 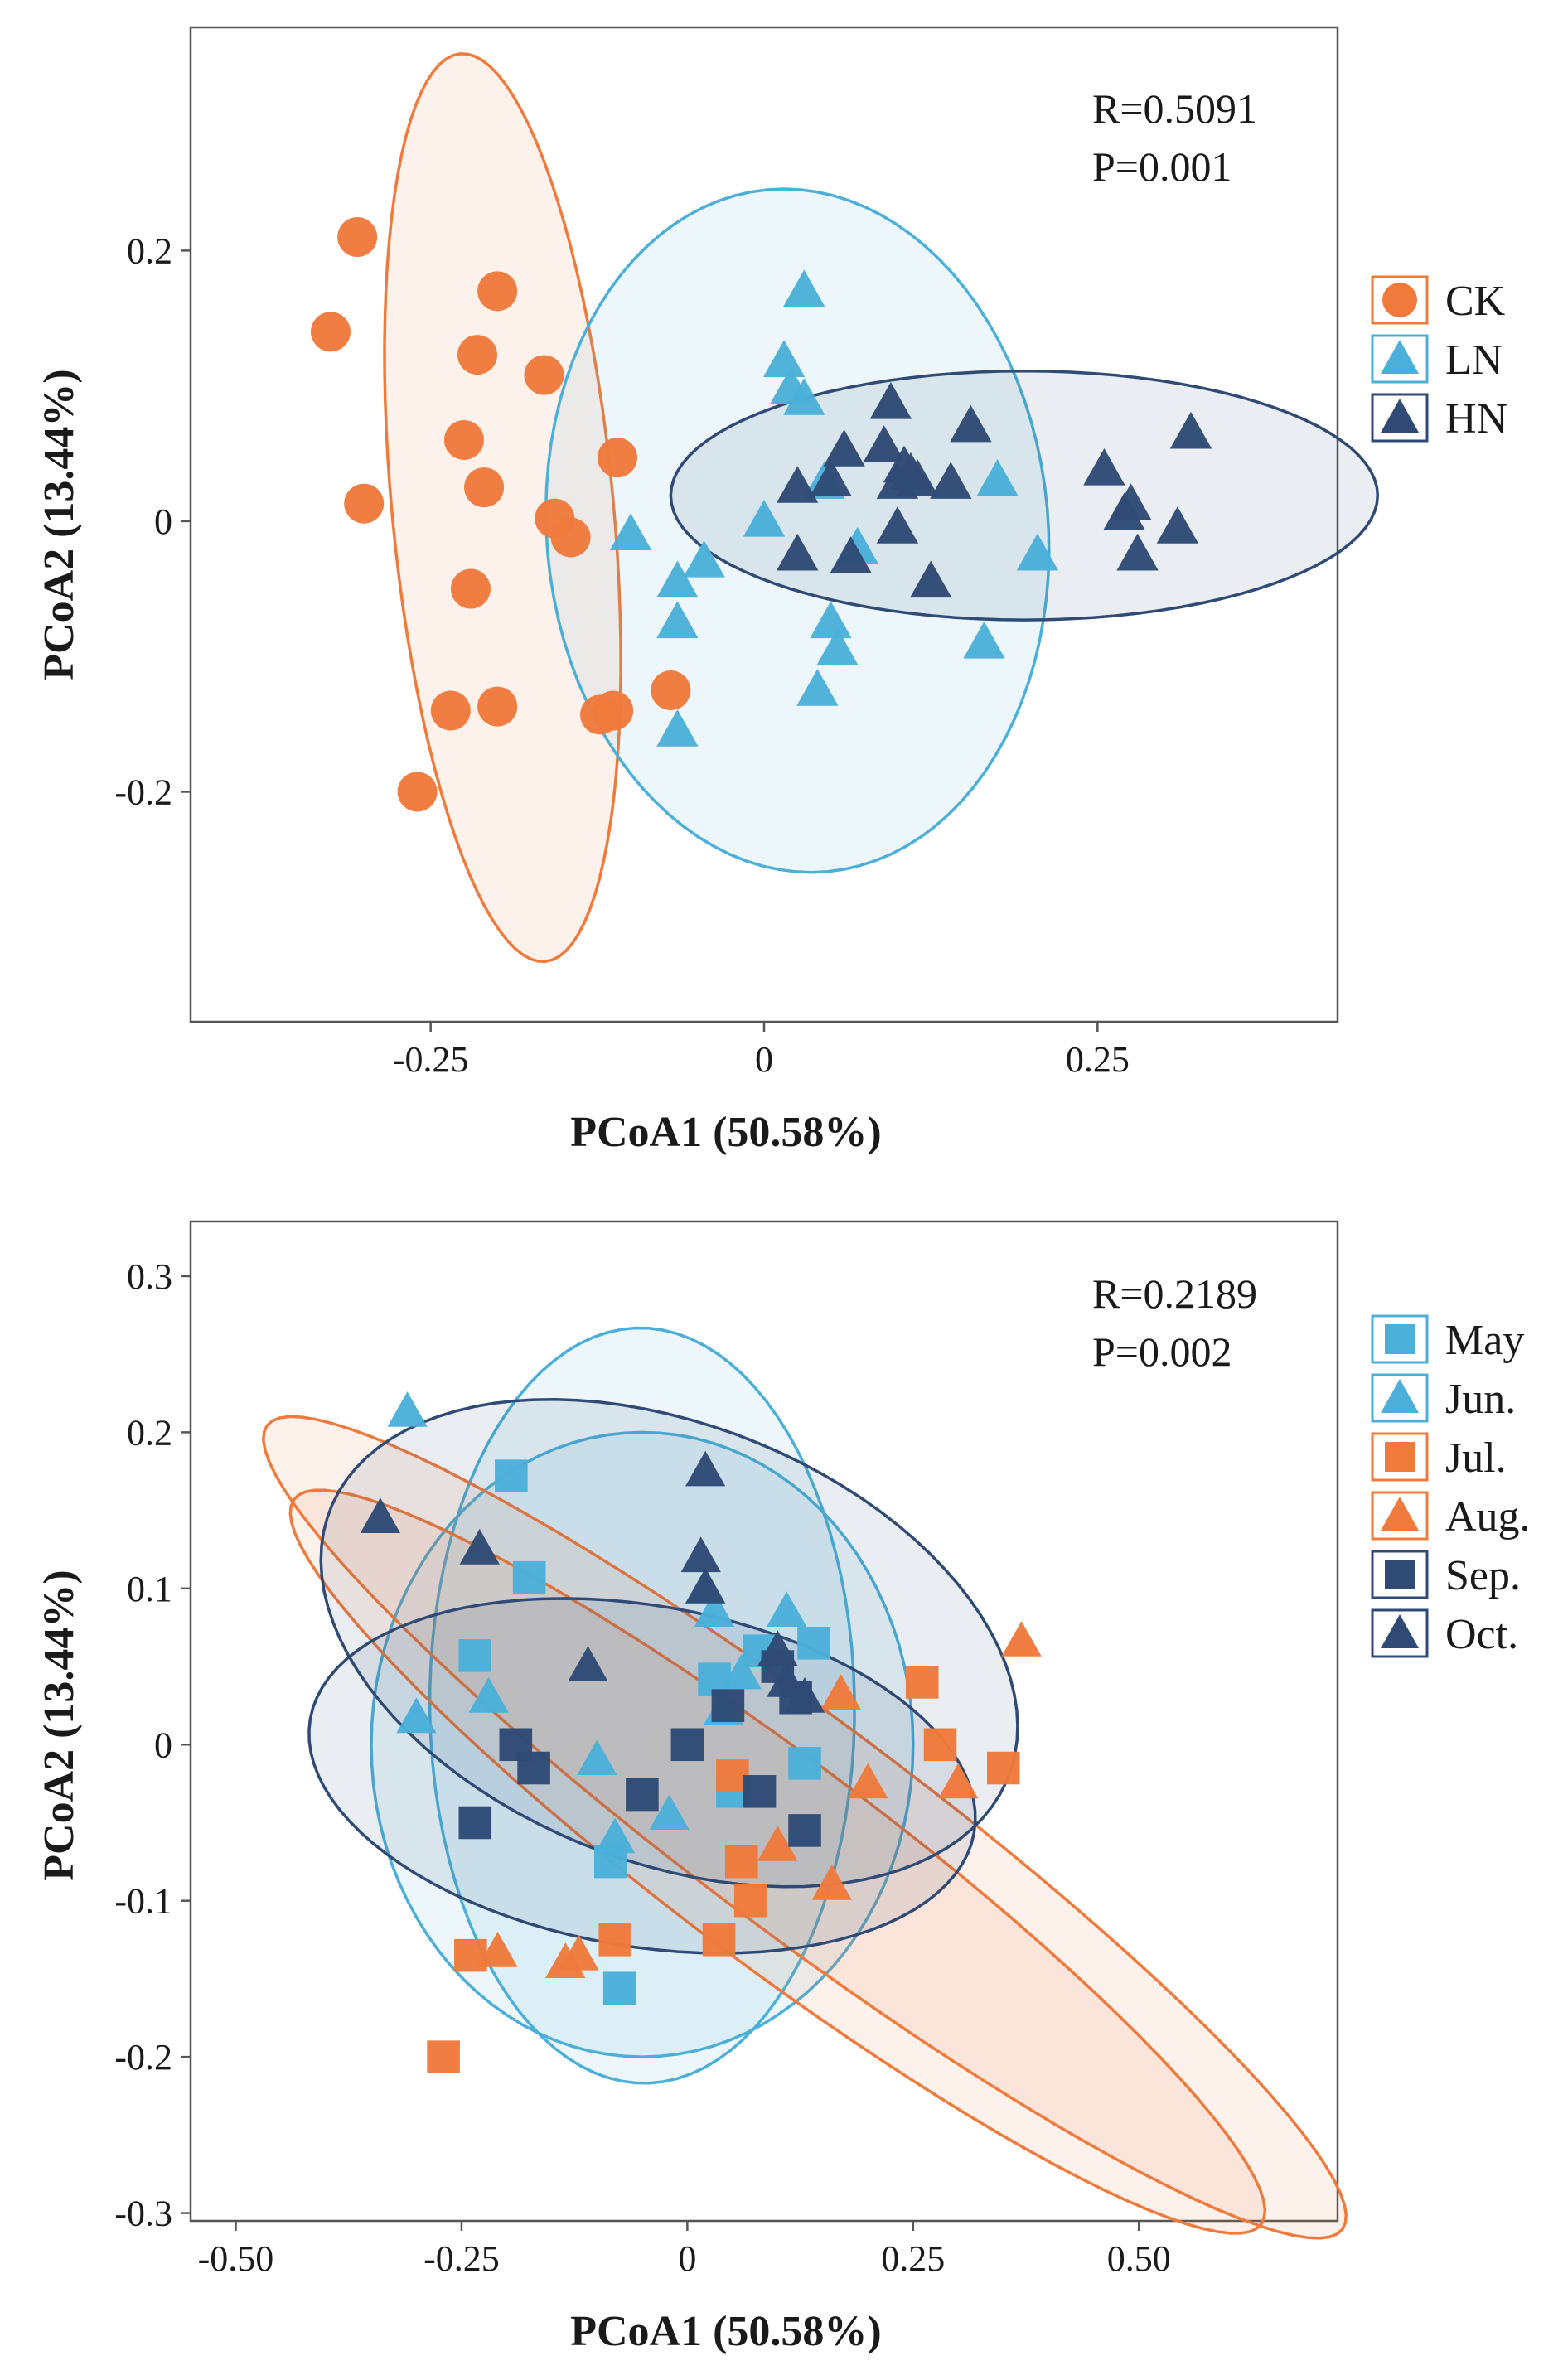 What do you see at coordinates (1024, 495) in the screenshot?
I see `ellipse-hn` at bounding box center [1024, 495].